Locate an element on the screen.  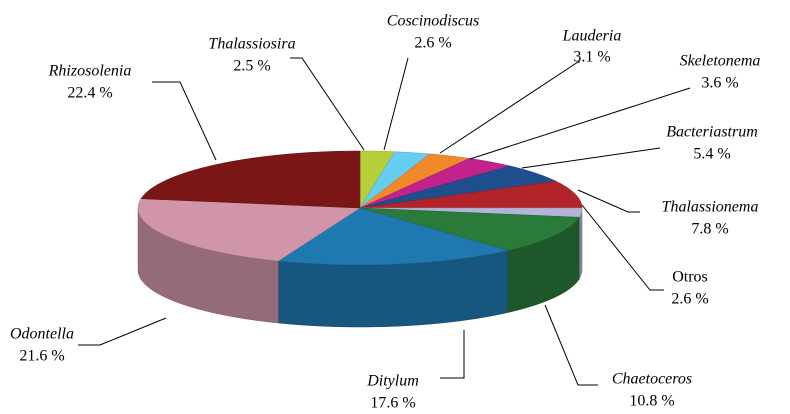
slice-name: Rhizosolenia is located at coordinates (90, 71).